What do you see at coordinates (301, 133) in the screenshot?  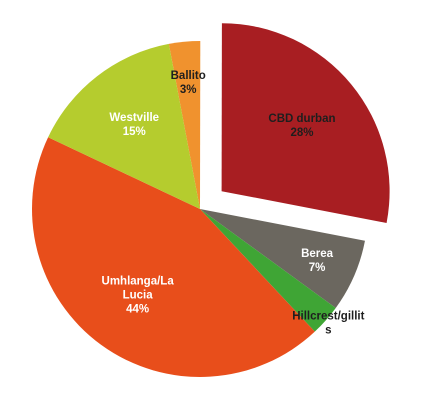 I see `slice-label-line: 28%` at bounding box center [301, 133].